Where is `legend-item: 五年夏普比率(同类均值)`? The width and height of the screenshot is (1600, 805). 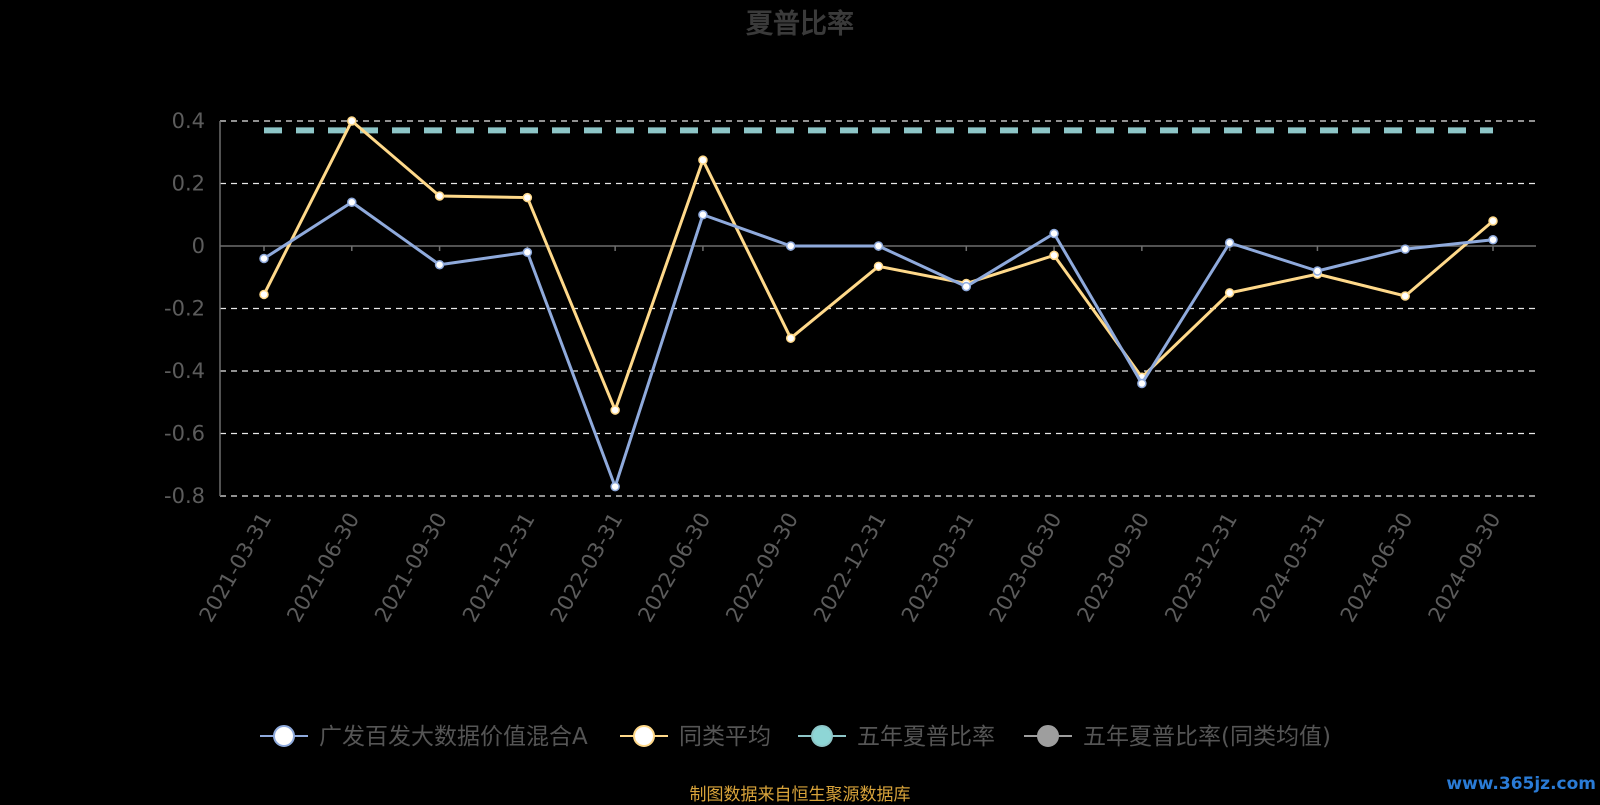 legend-item: 五年夏普比率(同类均值) is located at coordinates (1177, 737).